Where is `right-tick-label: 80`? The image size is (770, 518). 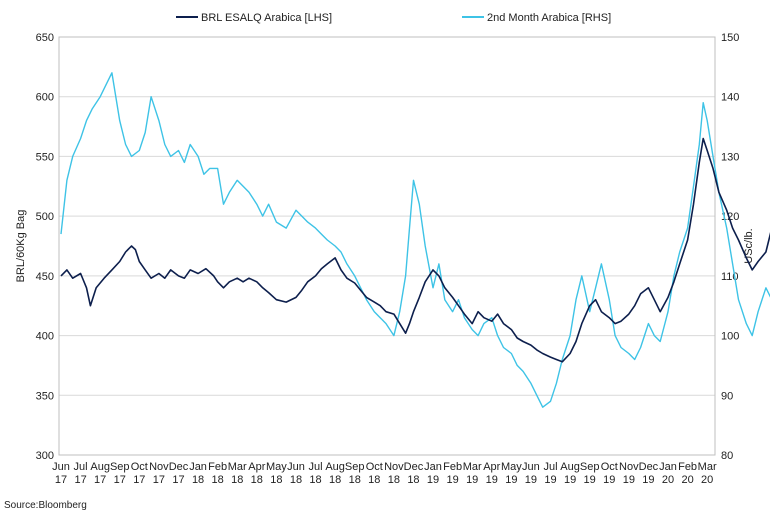
right-tick-label: 80 is located at coordinates (727, 456).